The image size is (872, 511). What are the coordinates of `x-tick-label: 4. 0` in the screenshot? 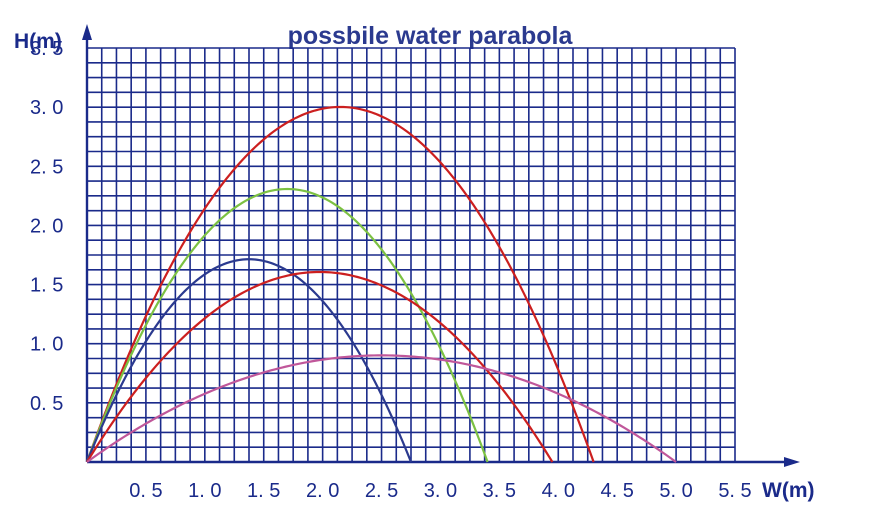 It's located at (558, 491).